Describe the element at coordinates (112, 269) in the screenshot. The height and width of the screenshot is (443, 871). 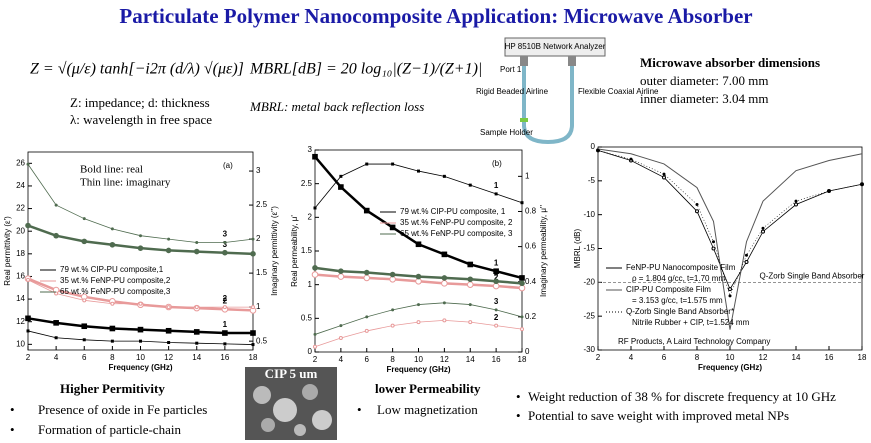
I see `legend-label: 79 wt.% CIP-PU composite,1` at that location.